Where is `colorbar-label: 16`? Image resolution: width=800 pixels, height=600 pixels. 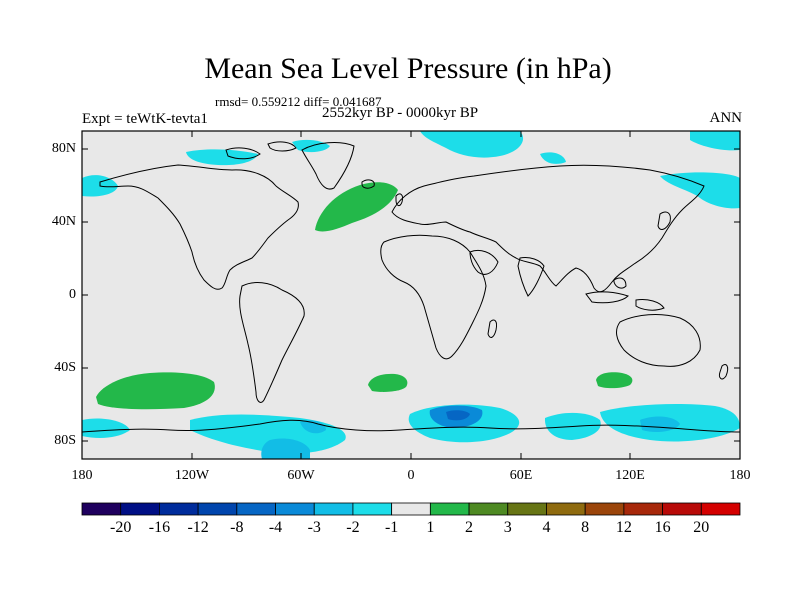
colorbar-label: 16 is located at coordinates (662, 527).